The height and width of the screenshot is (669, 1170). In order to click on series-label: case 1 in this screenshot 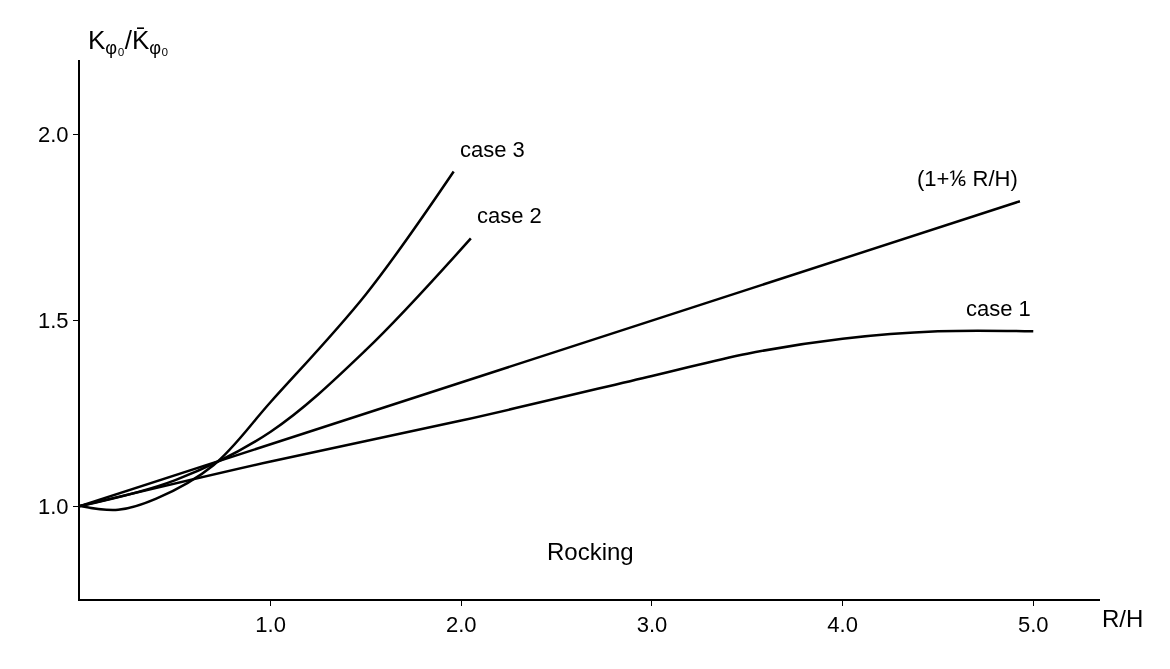, I will do `click(998, 308)`.